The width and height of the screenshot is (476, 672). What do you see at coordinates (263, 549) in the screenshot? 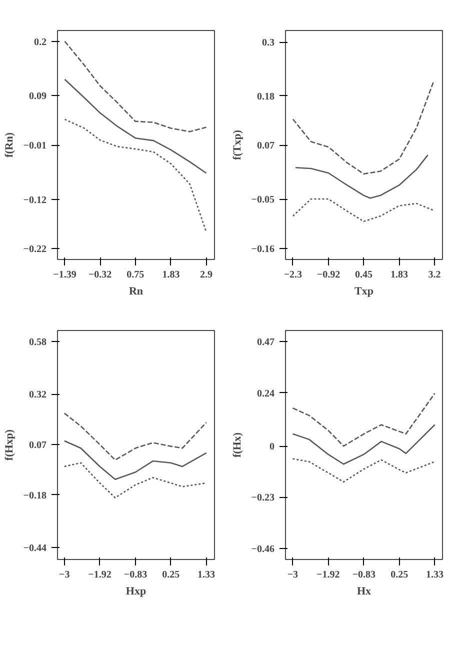
I see `y-tick-label: −0.46` at bounding box center [263, 549].